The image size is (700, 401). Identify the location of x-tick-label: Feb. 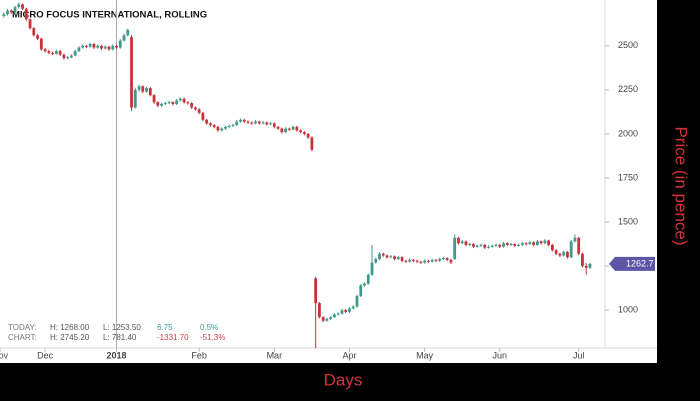
(199, 355).